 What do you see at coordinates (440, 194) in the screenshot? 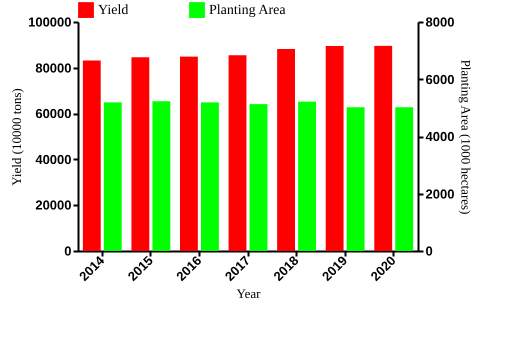
I see `y2-tick-label: 2000` at bounding box center [440, 194].